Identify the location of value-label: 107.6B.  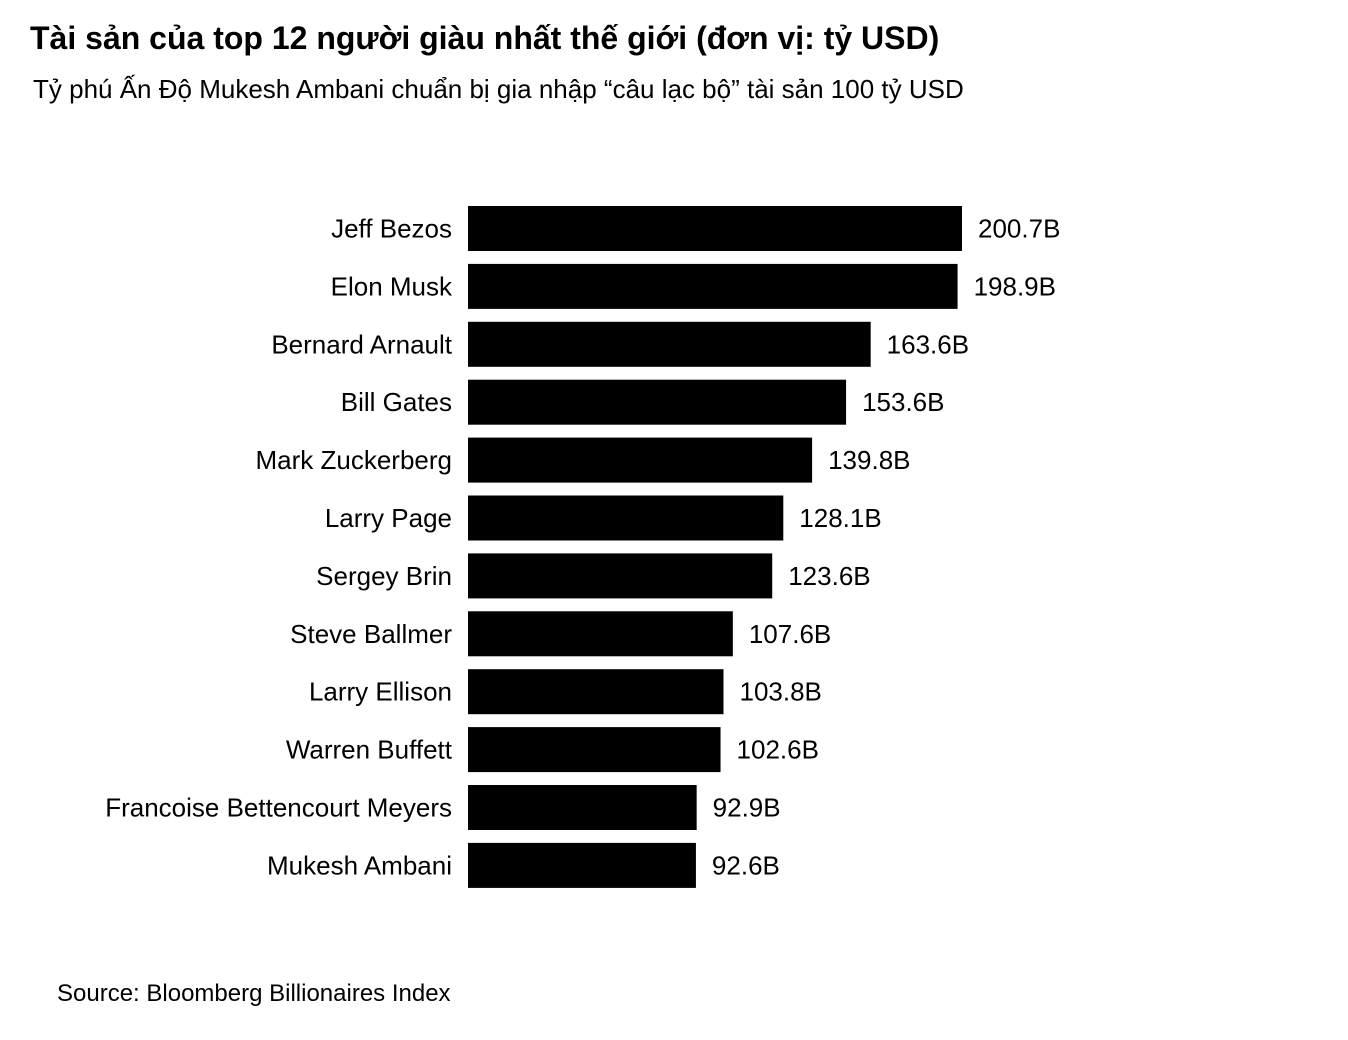
(790, 634).